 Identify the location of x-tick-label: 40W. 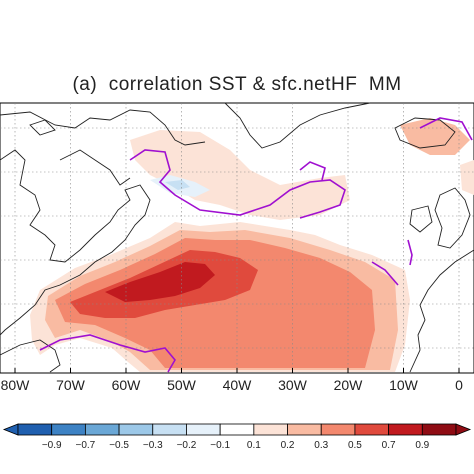
(238, 385).